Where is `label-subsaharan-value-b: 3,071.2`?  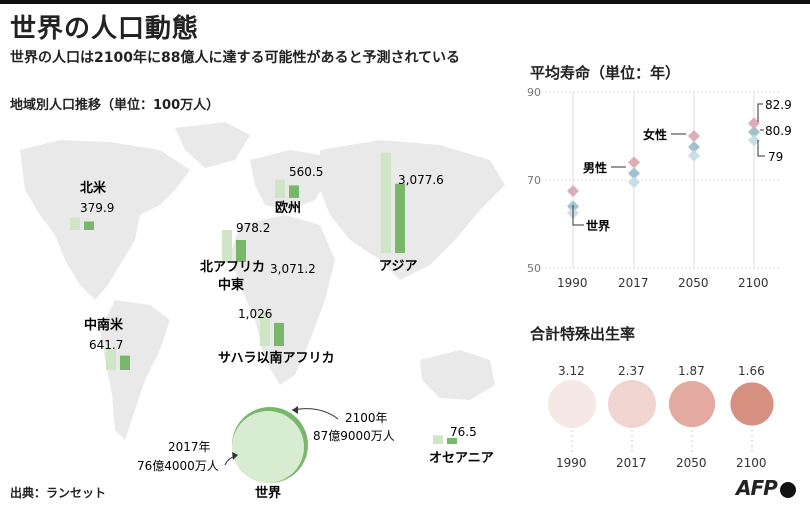 label-subsaharan-value-b: 3,071.2 is located at coordinates (293, 269).